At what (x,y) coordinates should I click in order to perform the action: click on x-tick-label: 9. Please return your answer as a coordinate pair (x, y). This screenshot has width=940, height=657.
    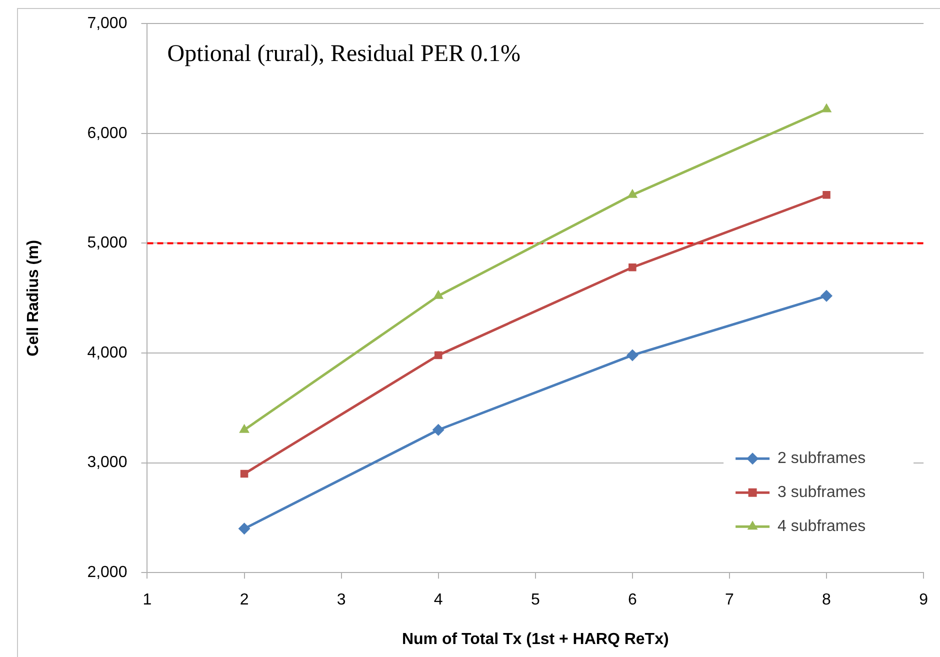
    Looking at the image, I should click on (923, 600).